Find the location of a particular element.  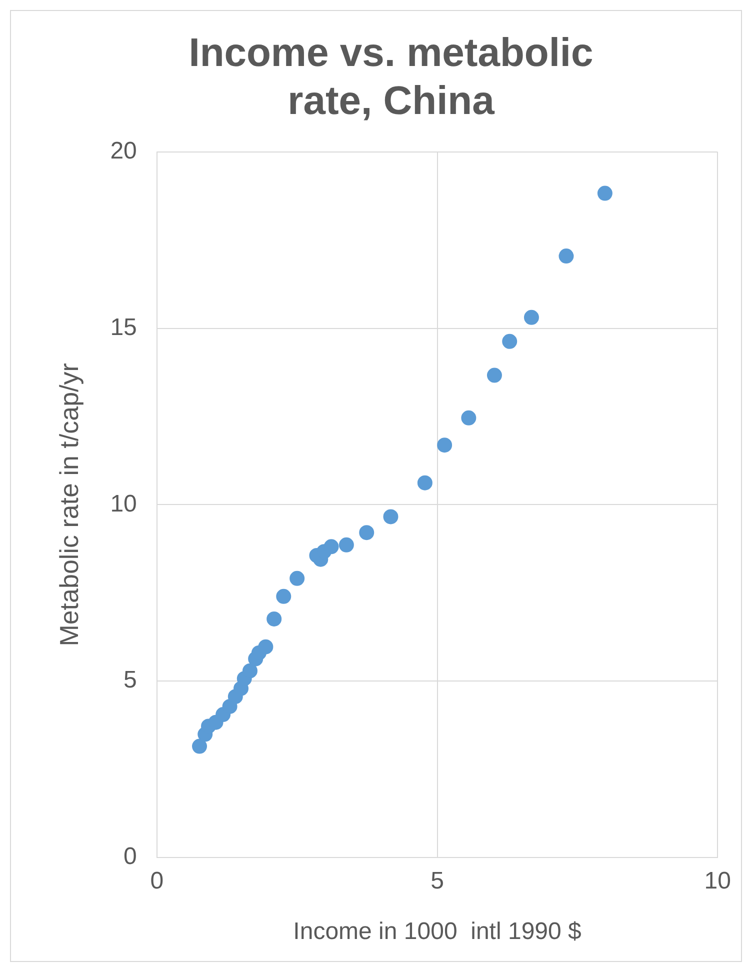

y-tick-label: 10 is located at coordinates (123, 504).